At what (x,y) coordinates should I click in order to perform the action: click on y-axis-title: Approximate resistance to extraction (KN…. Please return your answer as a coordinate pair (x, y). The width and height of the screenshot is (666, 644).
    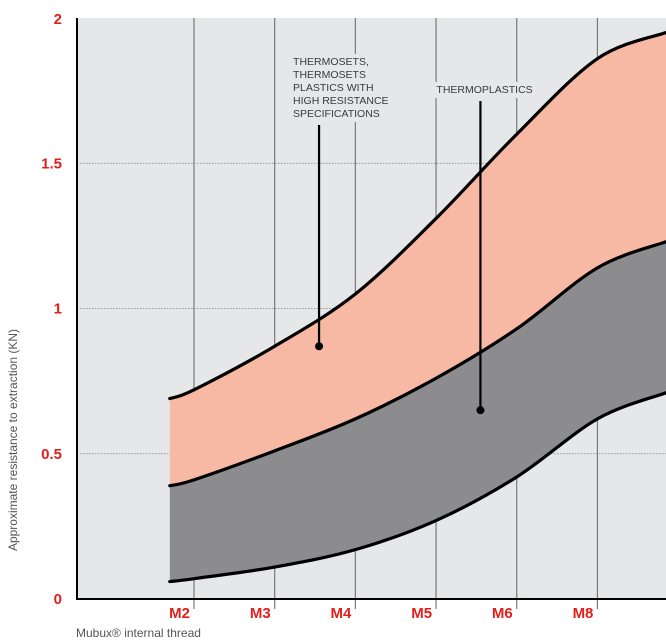
    Looking at the image, I should click on (13, 440).